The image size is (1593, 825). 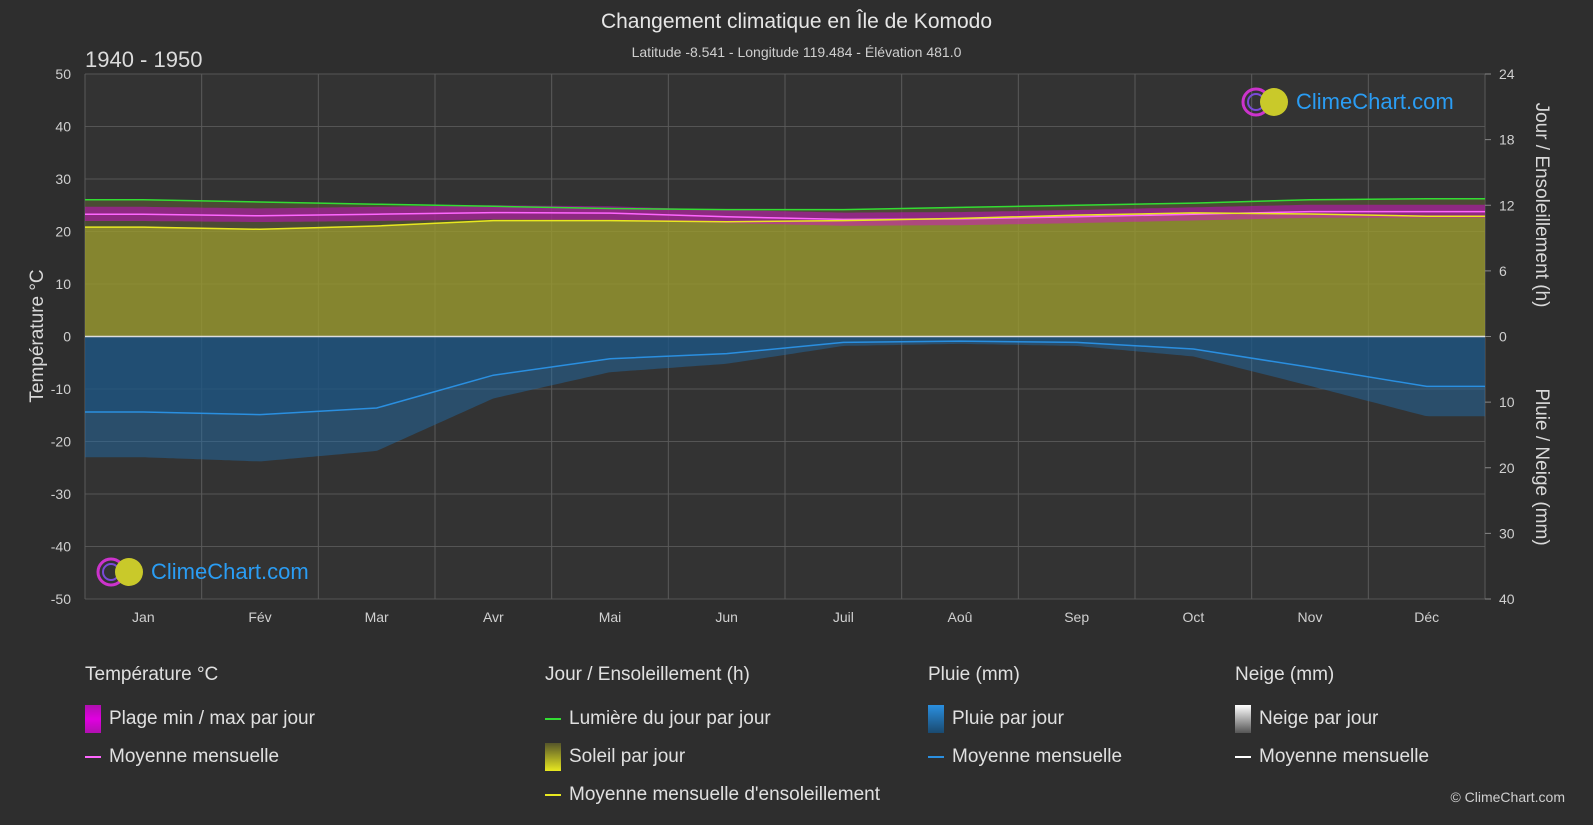 What do you see at coordinates (1503, 337) in the screenshot?
I see `y-right-hours-tick-label: 0` at bounding box center [1503, 337].